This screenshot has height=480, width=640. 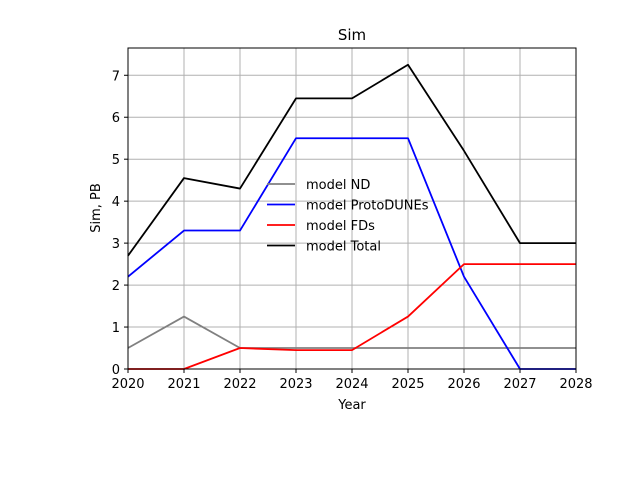 What do you see at coordinates (351, 384) in the screenshot?
I see `x-tick-label: 2024` at bounding box center [351, 384].